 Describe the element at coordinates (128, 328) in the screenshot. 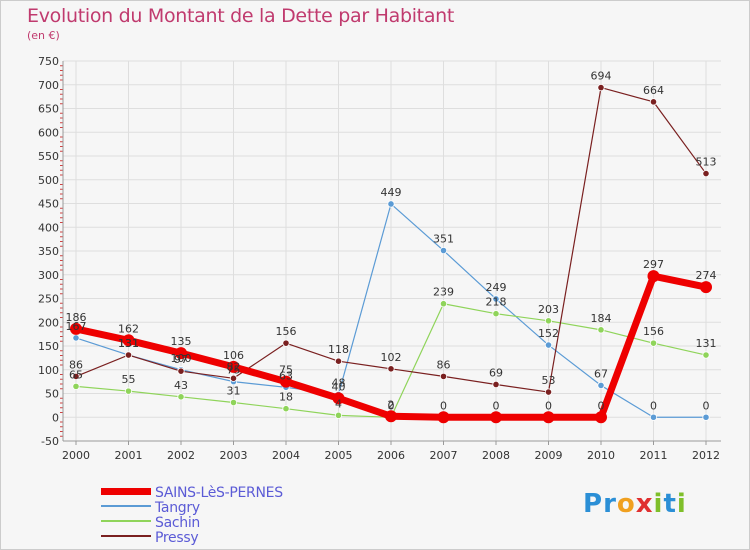

I see `data-label-primary: 162` at that location.